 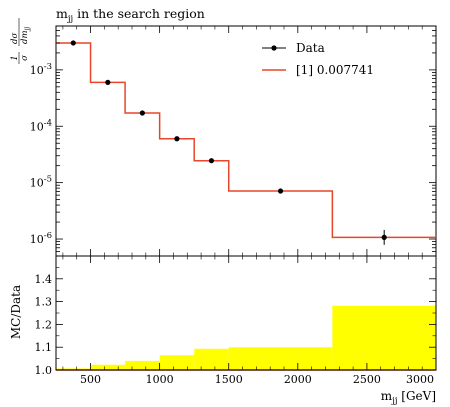 I want to click on ratio-y-tick-label: 1.3, so click(x=44, y=302).